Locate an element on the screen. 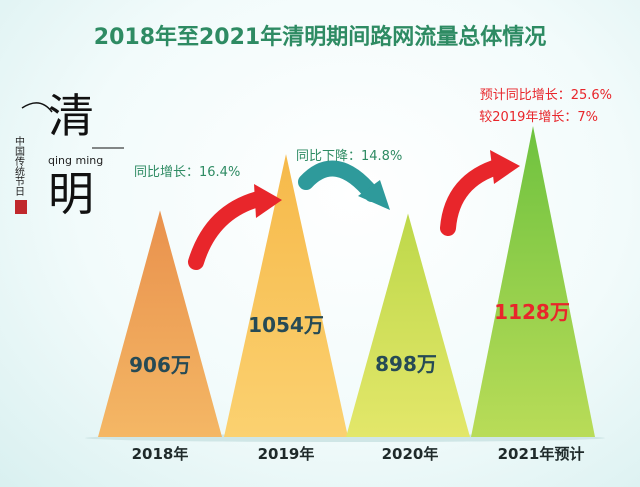  bar-2018 is located at coordinates (160, 323).